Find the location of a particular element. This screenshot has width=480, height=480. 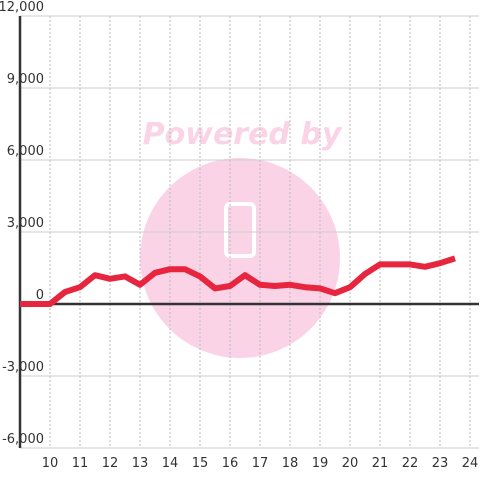

x-tick-label: 18 is located at coordinates (290, 463).